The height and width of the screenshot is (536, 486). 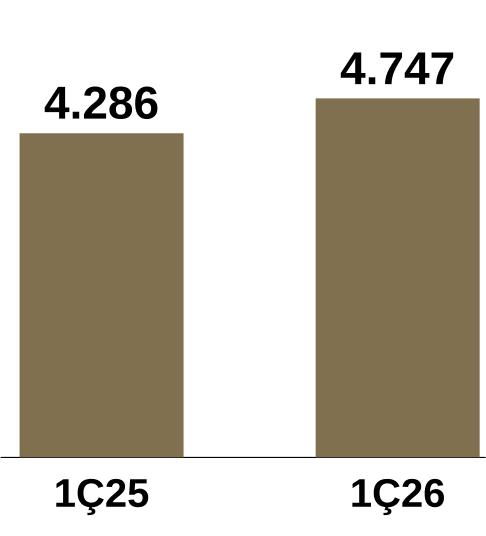 I want to click on data-label: 4.286, so click(x=101, y=103).